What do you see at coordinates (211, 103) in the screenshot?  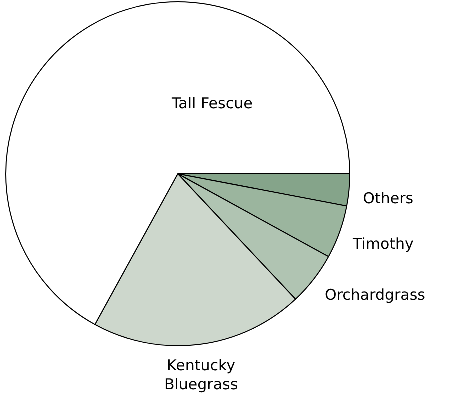 I see `slice-label: Tall Fescue` at bounding box center [211, 103].